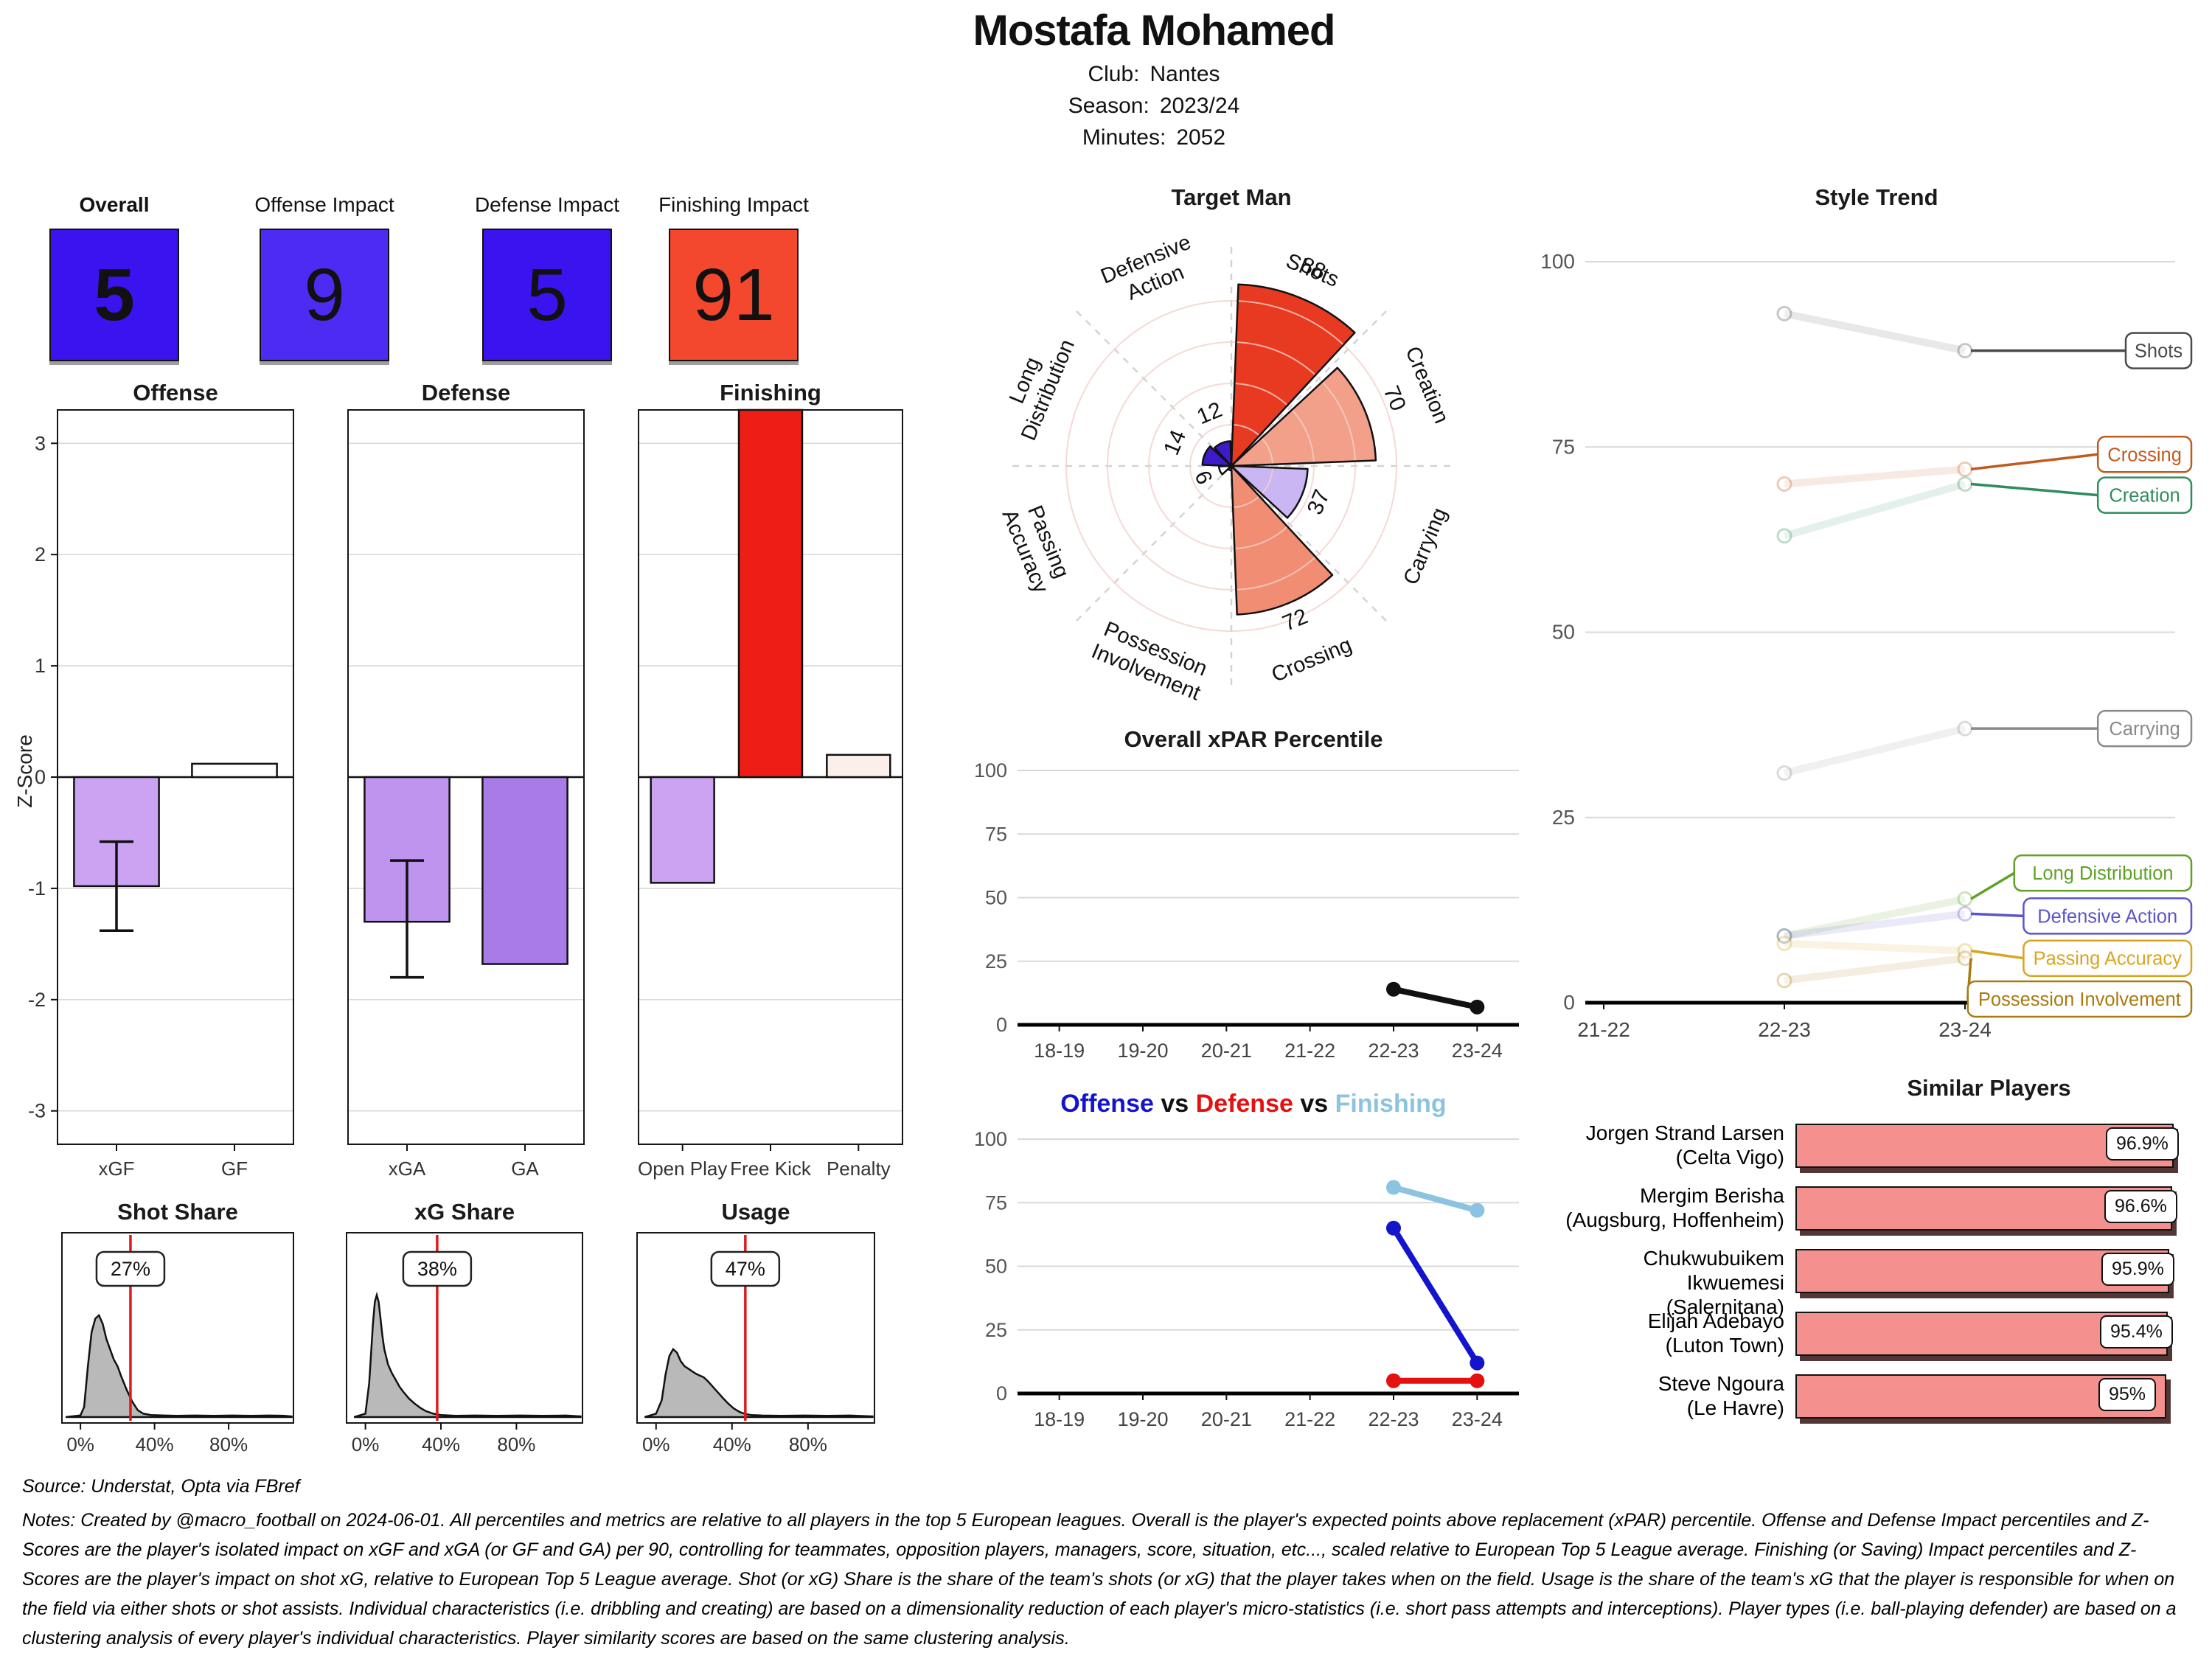 This screenshot has height=1653, width=2212. Describe the element at coordinates (1715, 1333) in the screenshot. I see `similar-player-name: Elijah Adebayo (Luton Town)` at that location.